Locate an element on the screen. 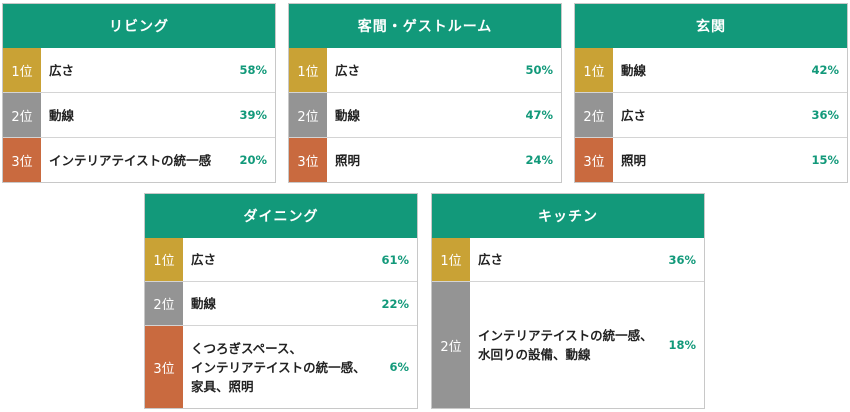 The height and width of the screenshot is (412, 850). card-entrance: 玄関 1位 動線 42% 2位 広さ 36% 3位 照明 15% is located at coordinates (711, 93).